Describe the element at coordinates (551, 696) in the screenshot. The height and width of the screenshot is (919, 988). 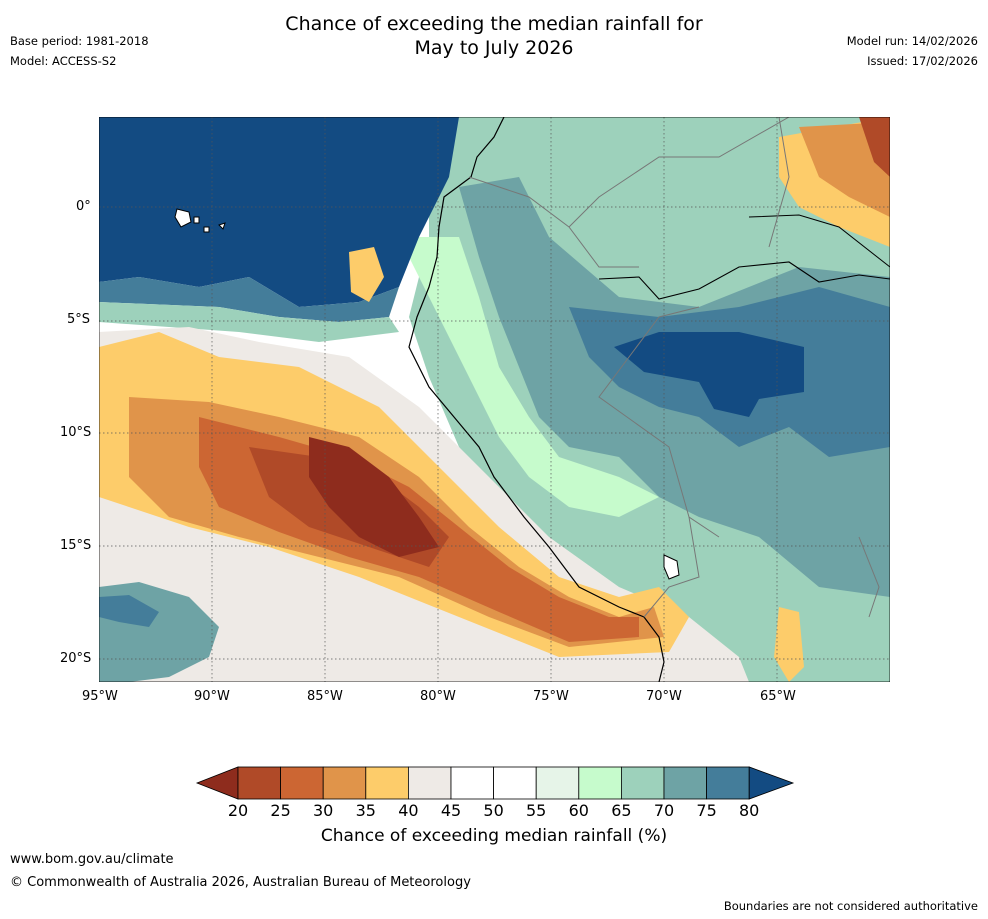
I see `lon-label: 75°W` at that location.